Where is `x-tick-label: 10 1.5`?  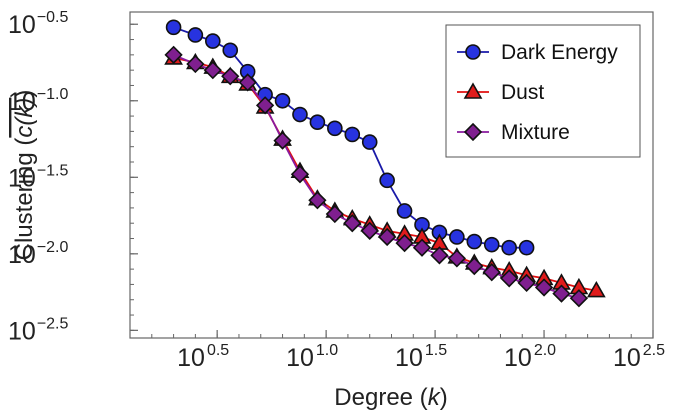
x-tick-label: 10 1.5 is located at coordinates (421, 357).